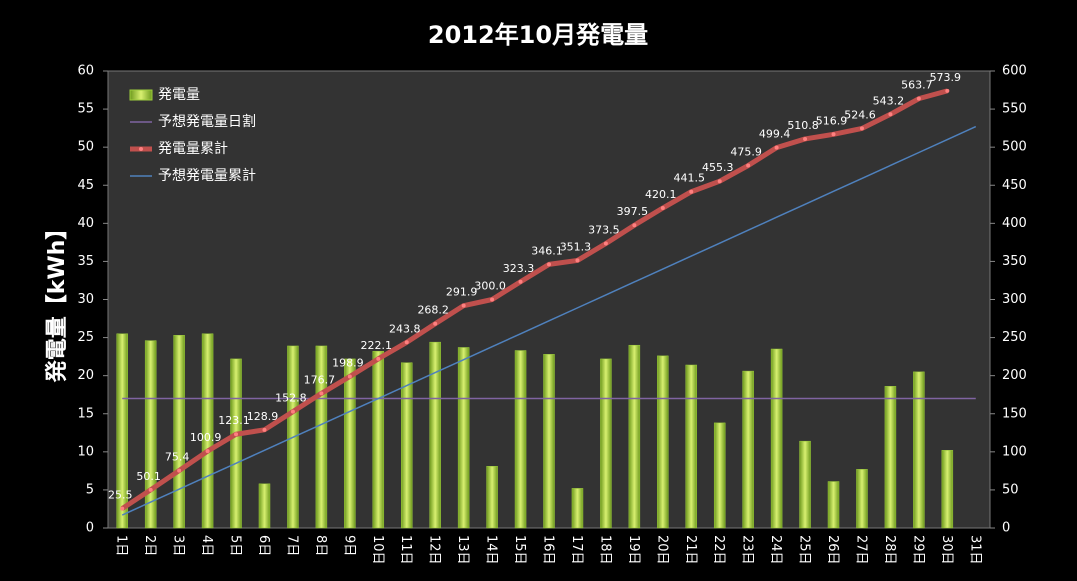  Describe the element at coordinates (263, 545) in the screenshot. I see `x-tick-label: 6日` at that location.